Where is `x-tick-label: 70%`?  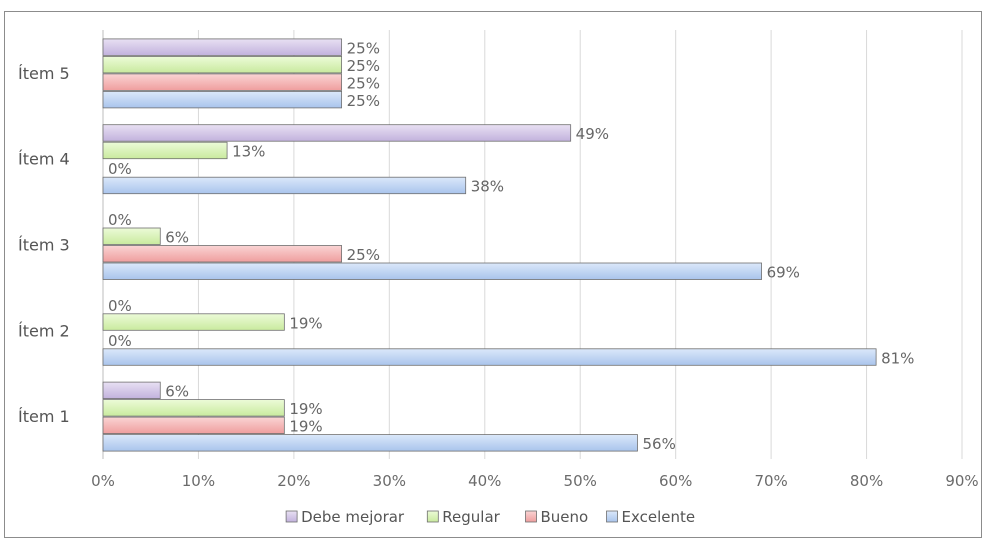 x-tick-label: 70% is located at coordinates (770, 481).